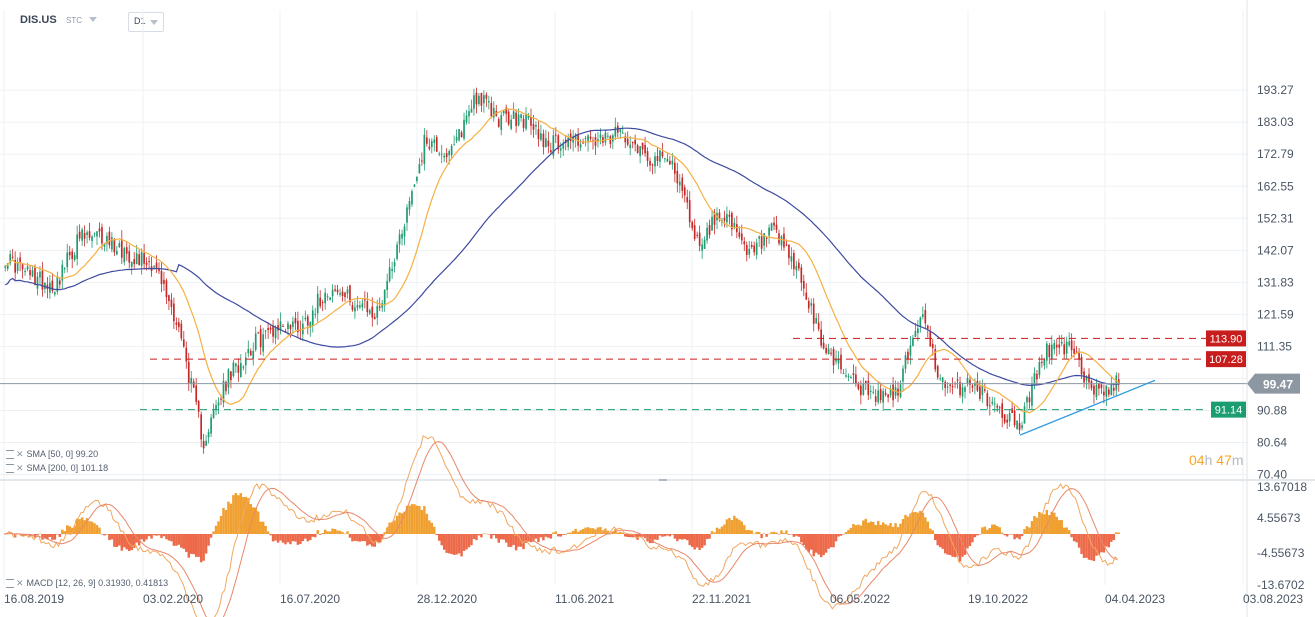  What do you see at coordinates (860, 599) in the screenshot?
I see `date-tick-label: 06.05.2022` at bounding box center [860, 599].